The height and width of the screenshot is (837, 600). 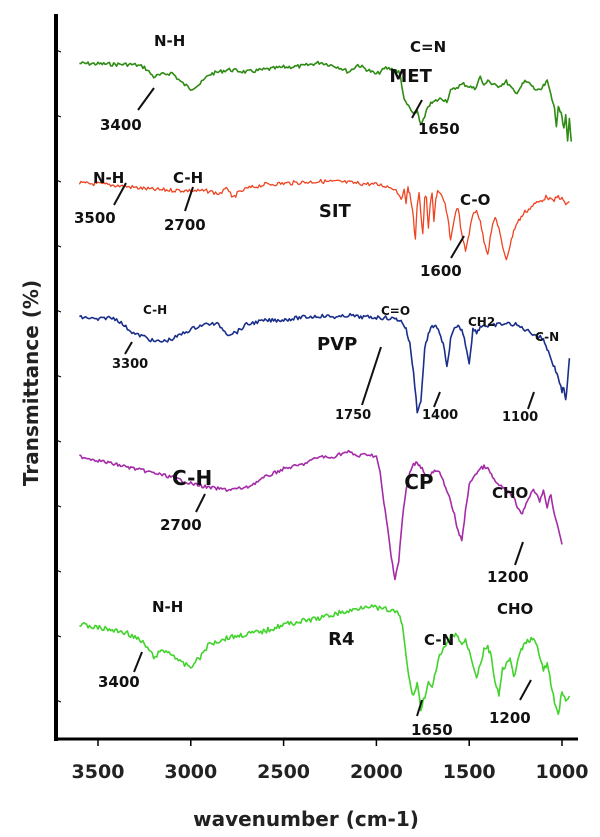 I want to click on series-label-cp: CP, so click(x=418, y=482).